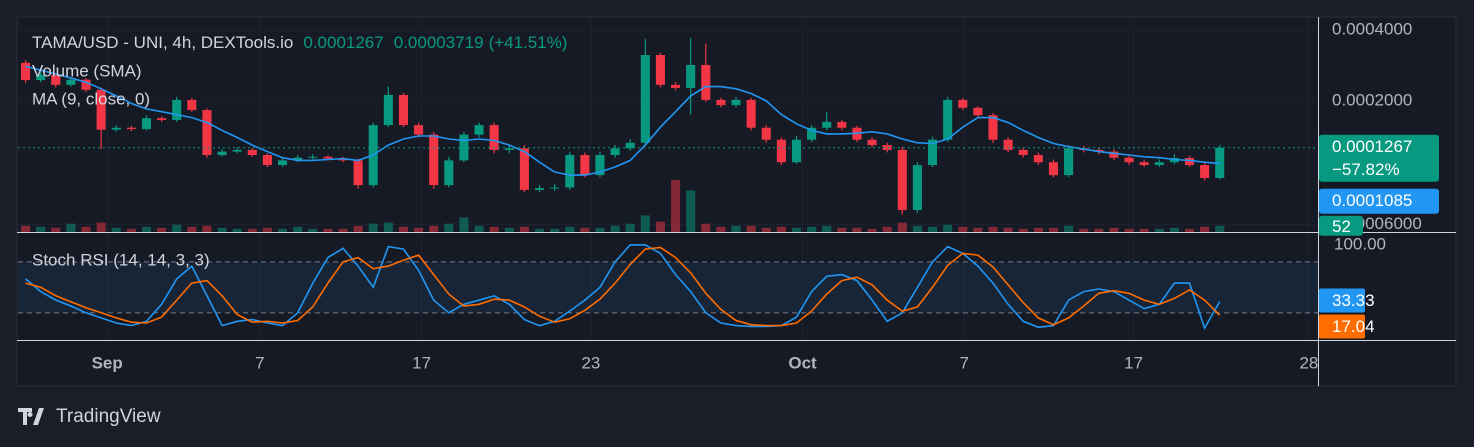 The image size is (1474, 447). What do you see at coordinates (31, 416) in the screenshot?
I see `logo-mark` at bounding box center [31, 416].